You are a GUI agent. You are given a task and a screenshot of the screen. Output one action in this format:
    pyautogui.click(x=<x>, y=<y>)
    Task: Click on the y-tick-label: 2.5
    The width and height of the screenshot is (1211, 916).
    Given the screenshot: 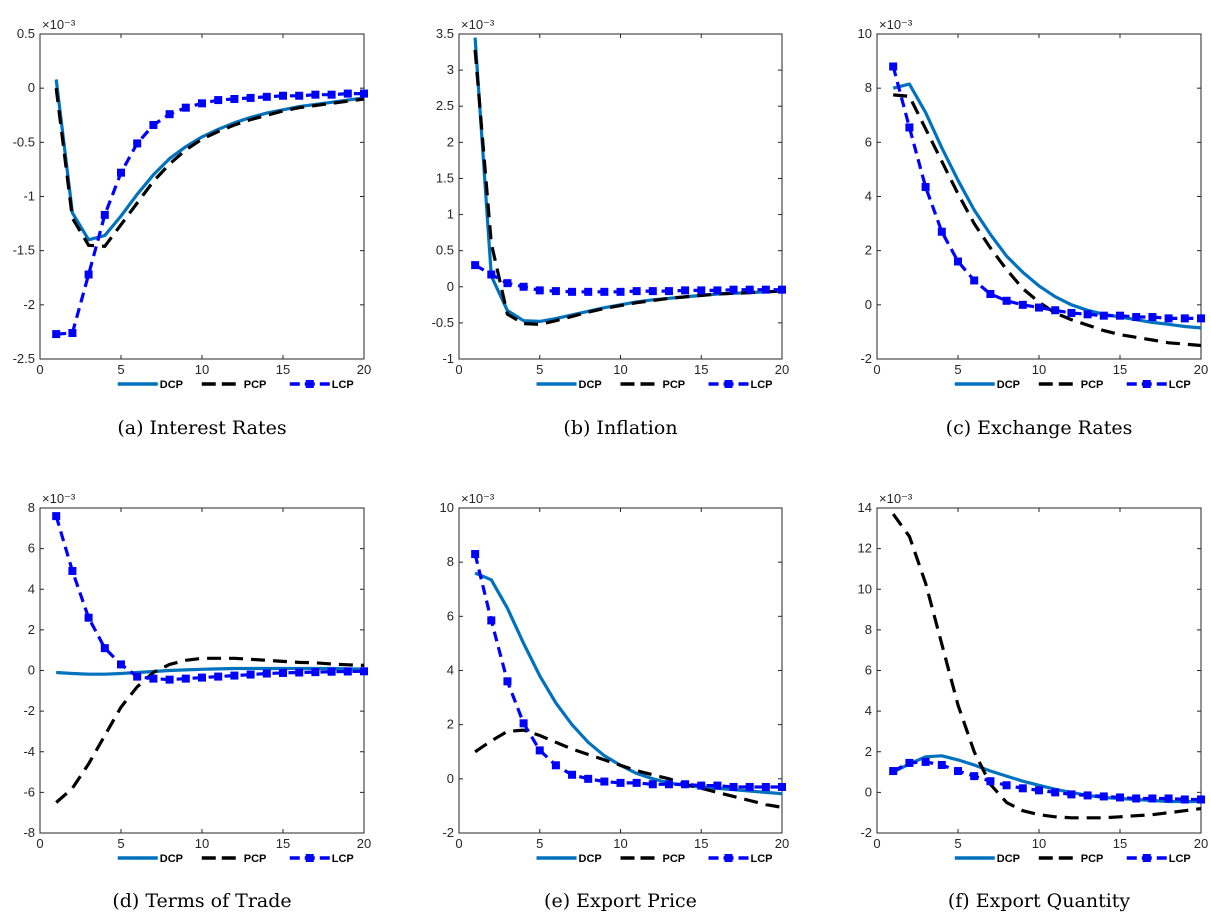 What is the action you would take?
    pyautogui.click(x=445, y=105)
    